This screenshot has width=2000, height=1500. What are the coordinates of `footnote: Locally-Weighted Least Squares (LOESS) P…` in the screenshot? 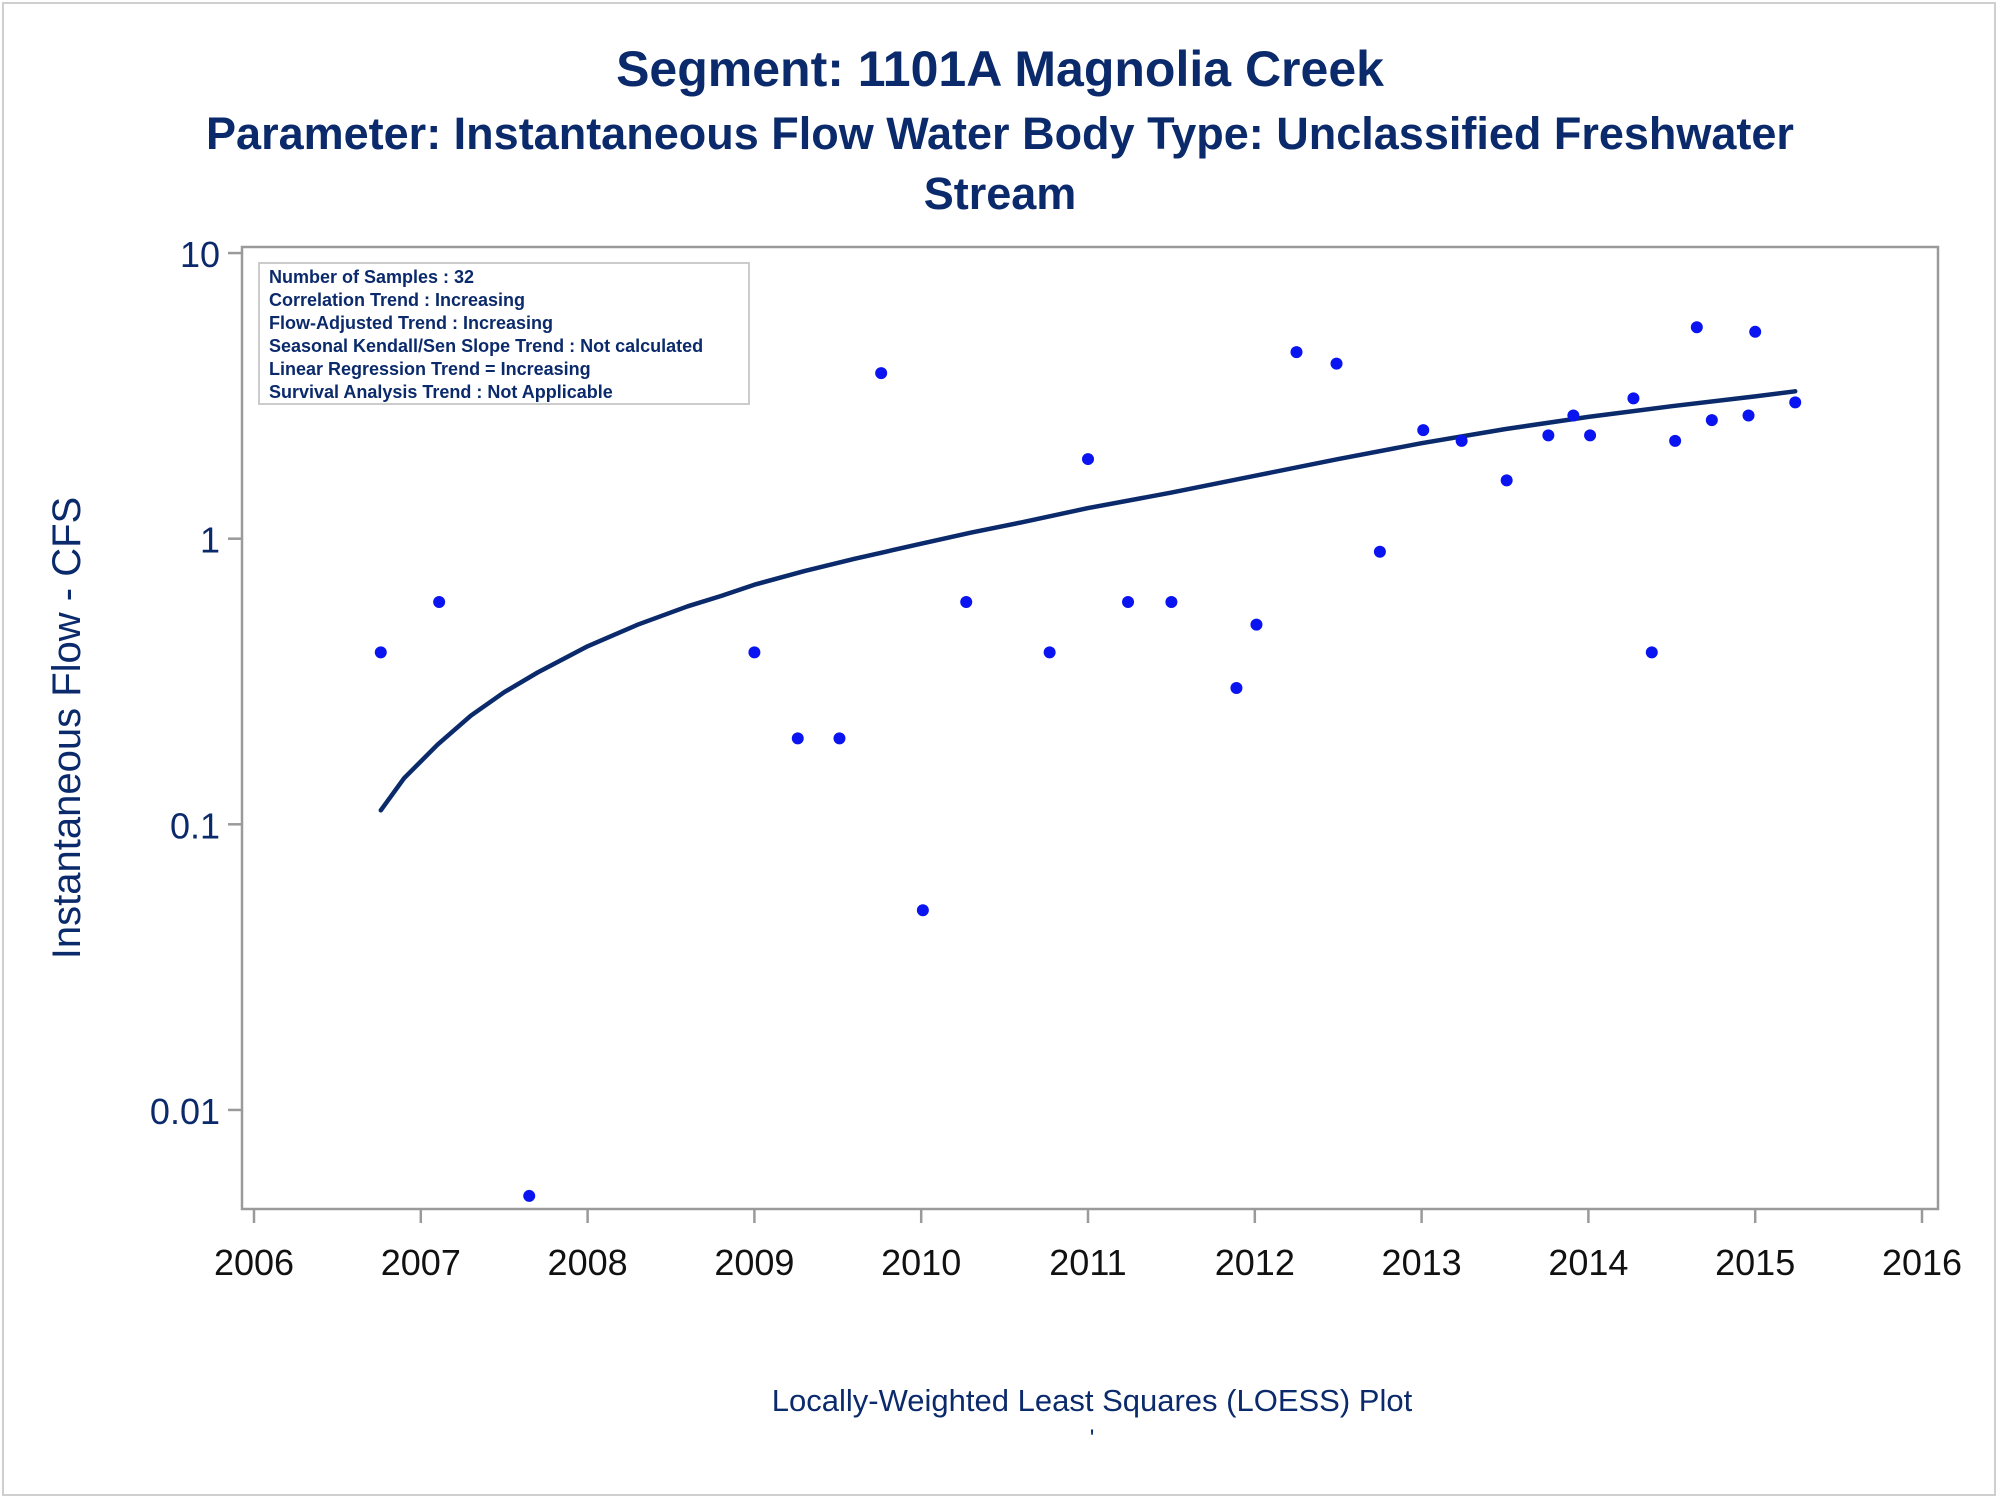 It's located at (1092, 1400).